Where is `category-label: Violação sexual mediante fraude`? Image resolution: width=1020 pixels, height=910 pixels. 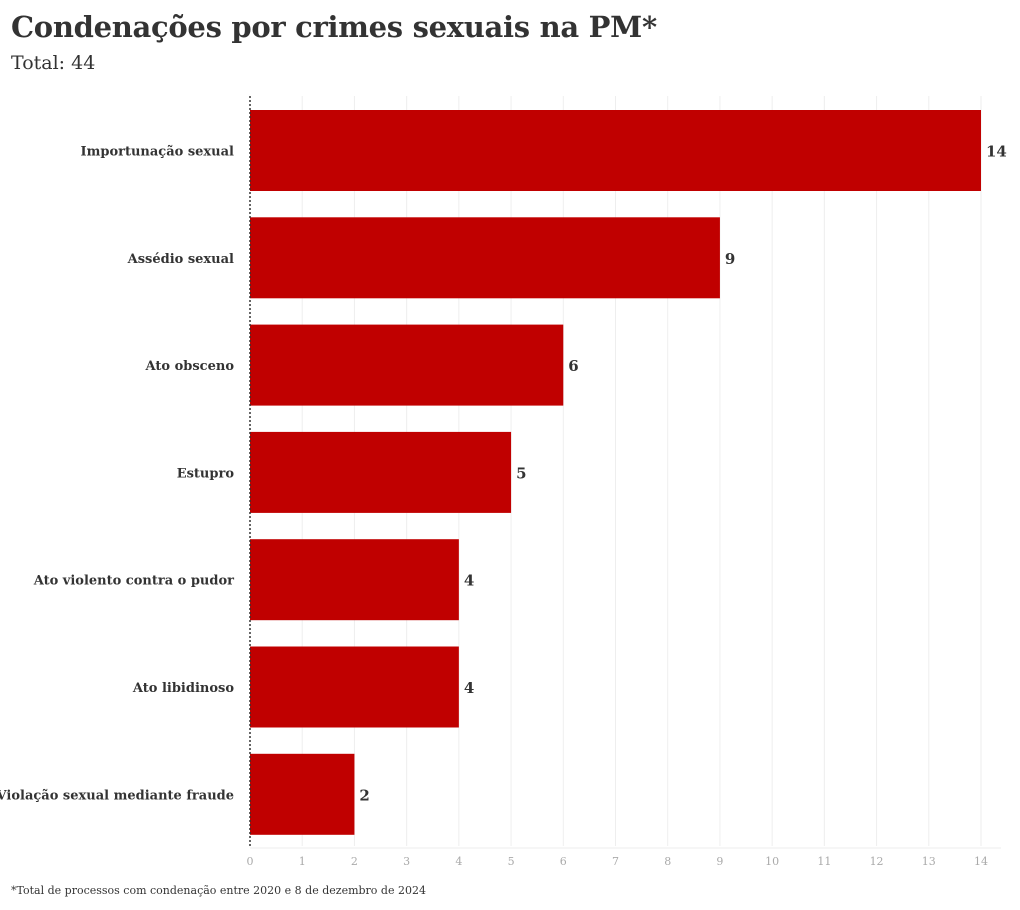
category-label: Violação sexual mediante fraude is located at coordinates (117, 795).